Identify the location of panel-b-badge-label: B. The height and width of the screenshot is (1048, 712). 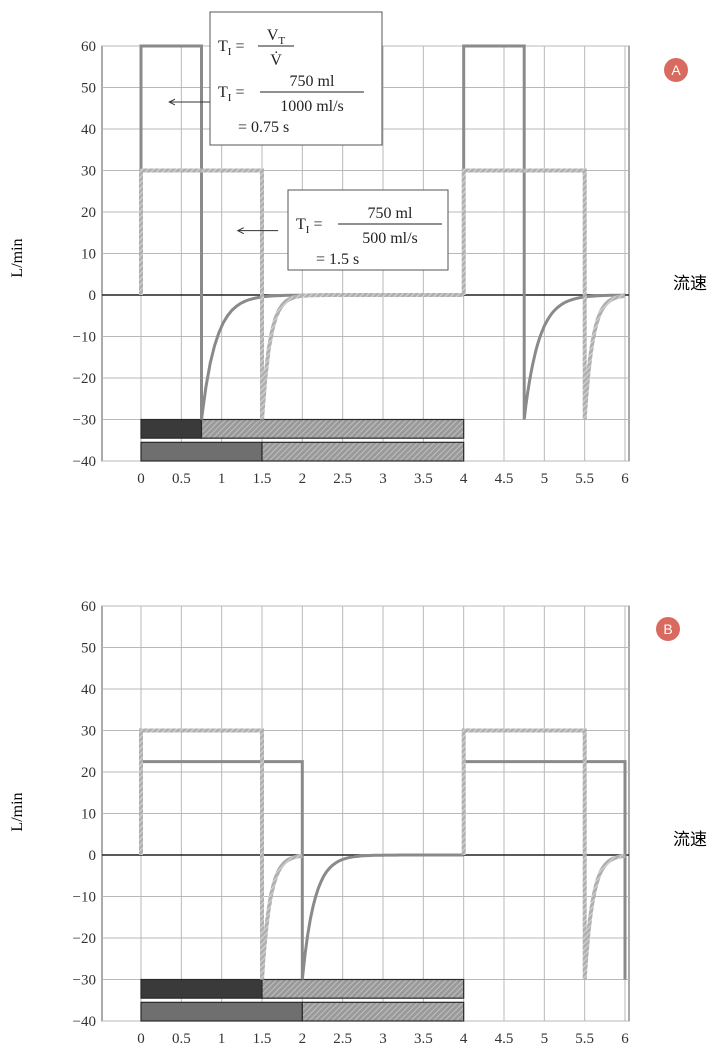
(667, 629).